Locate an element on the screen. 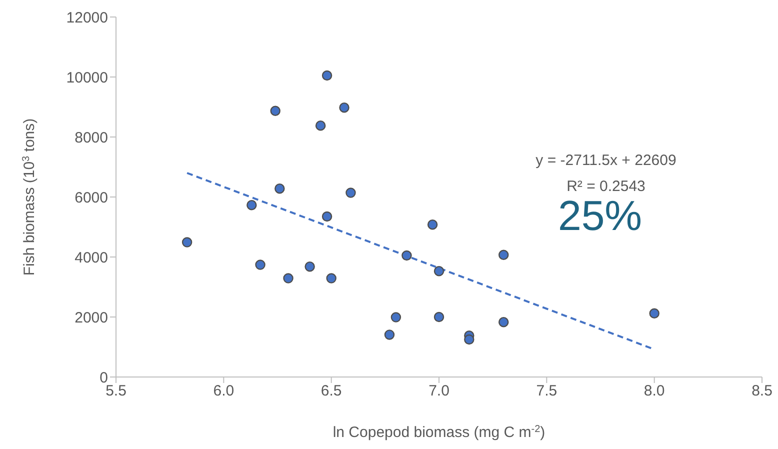 The height and width of the screenshot is (449, 778). x-axis-title: ln Copepod biomass (mg C m$^{-2}$) is located at coordinates (439, 432).